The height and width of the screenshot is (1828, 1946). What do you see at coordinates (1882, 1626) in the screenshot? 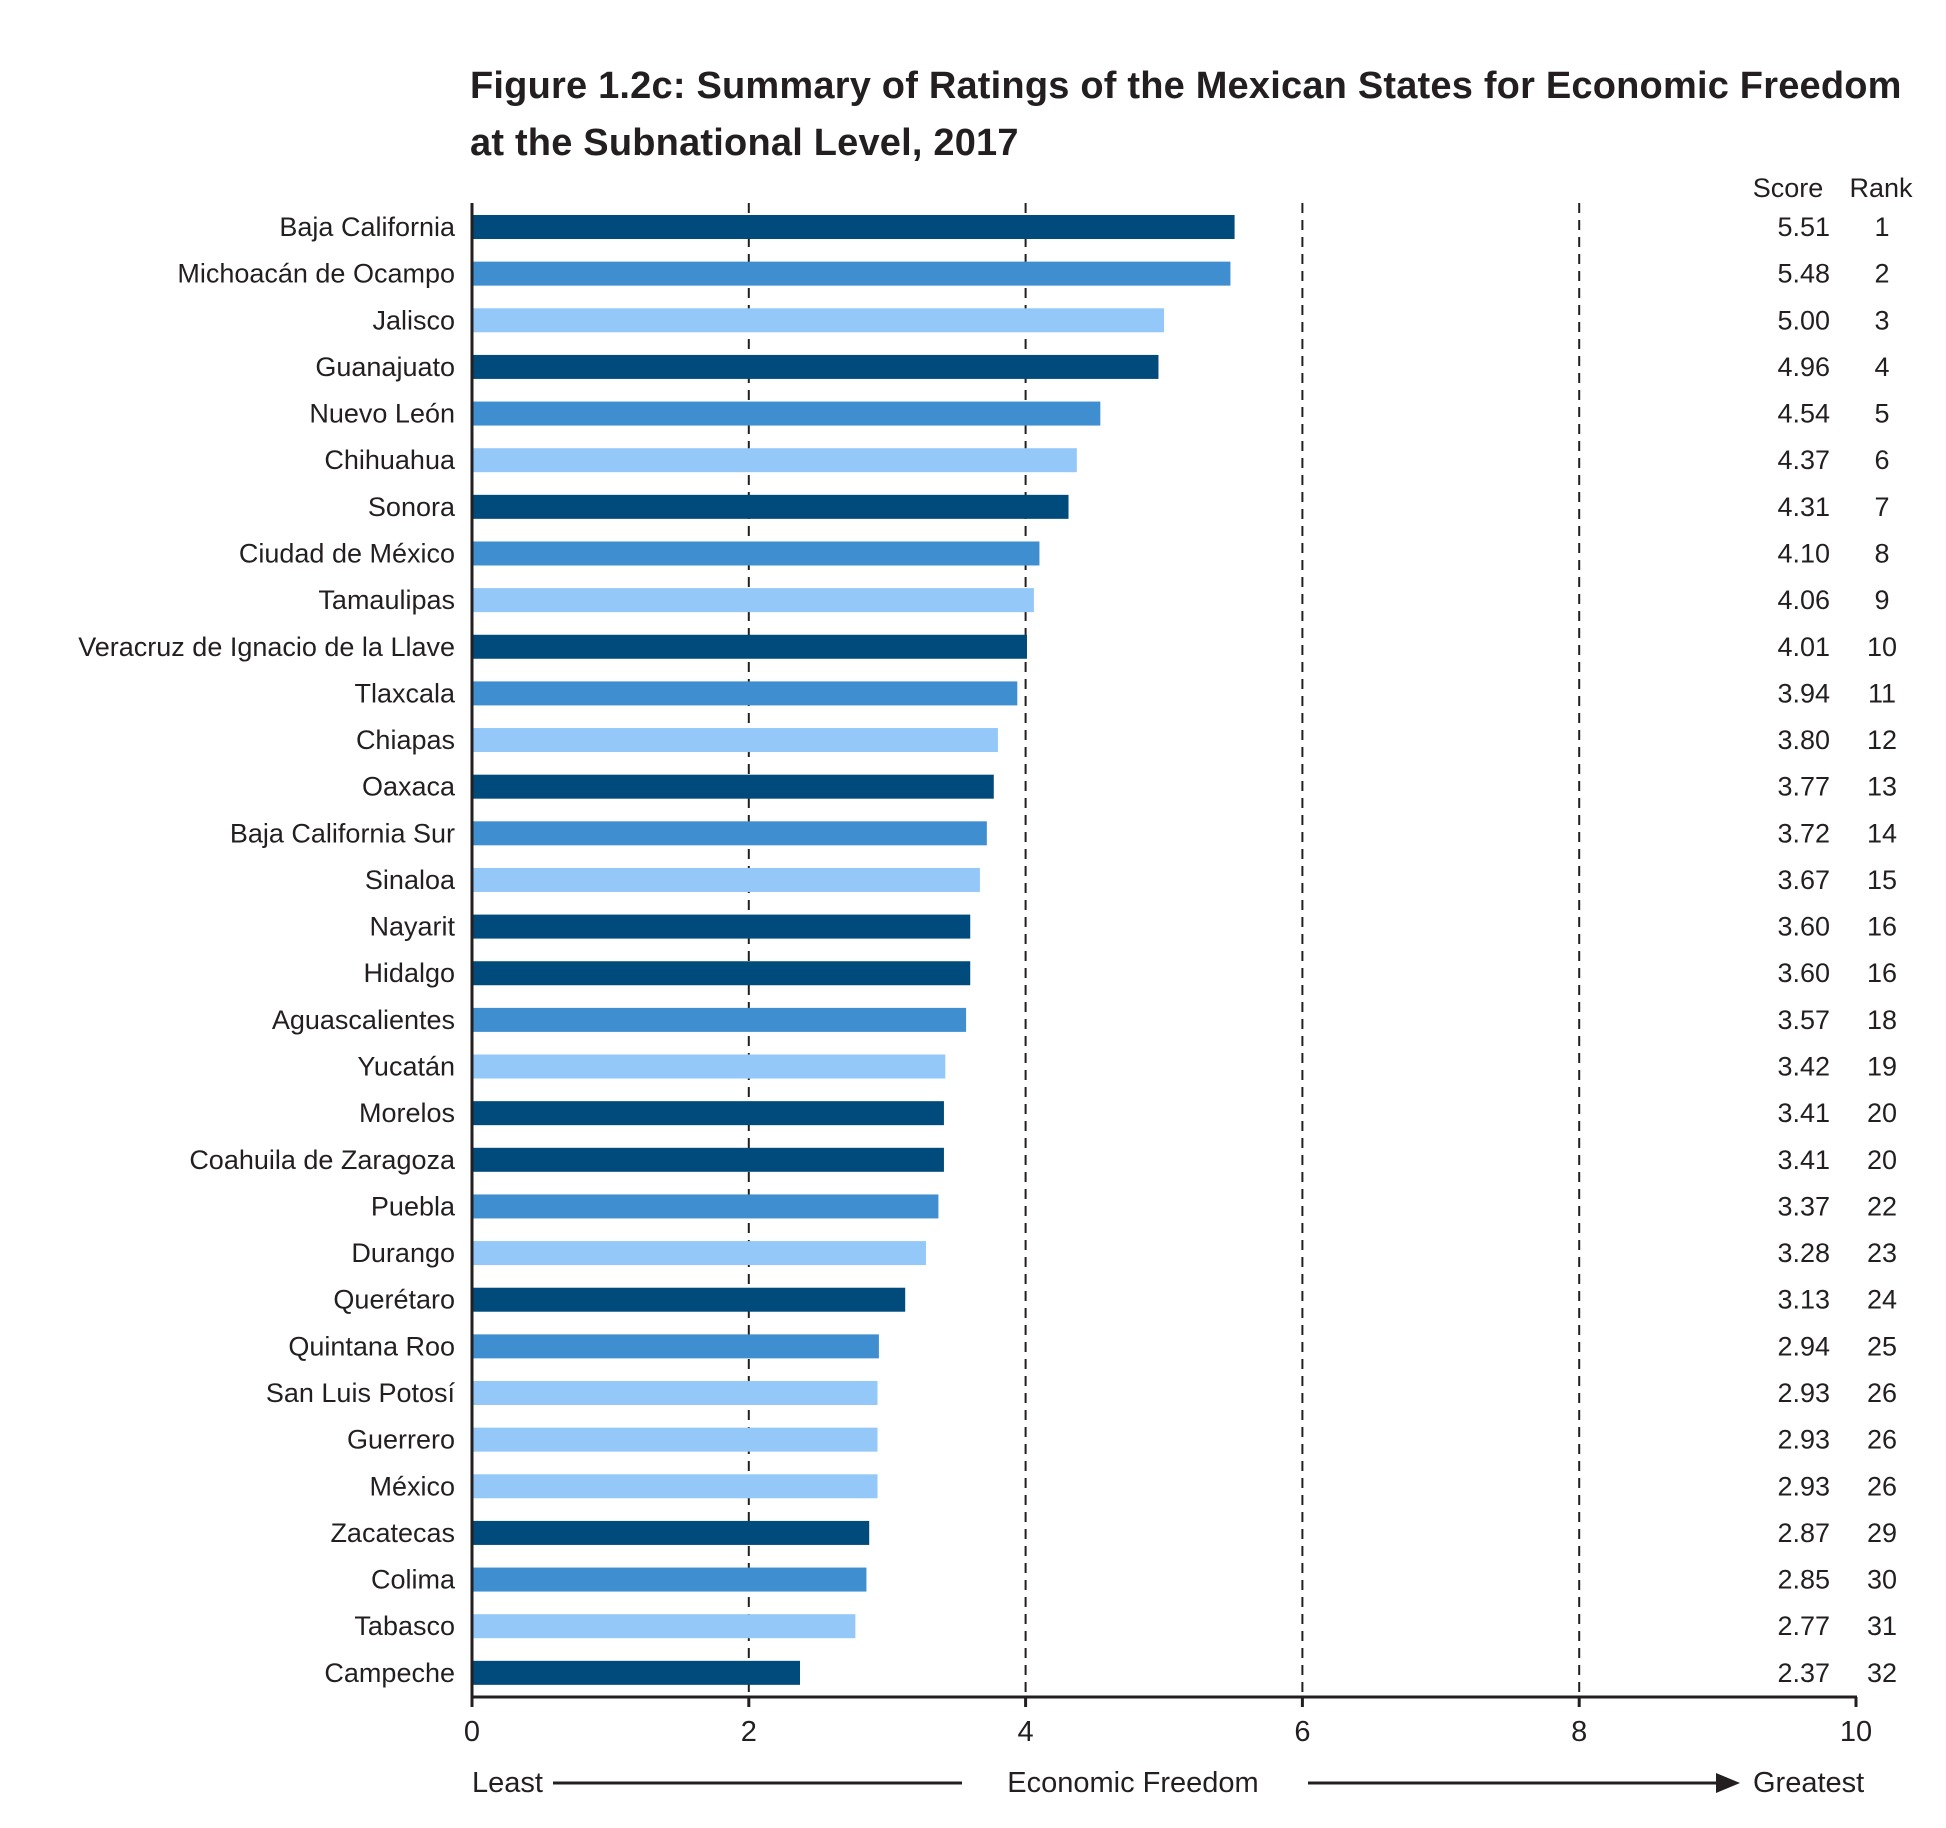
I see `rank-value-31: 31` at bounding box center [1882, 1626].